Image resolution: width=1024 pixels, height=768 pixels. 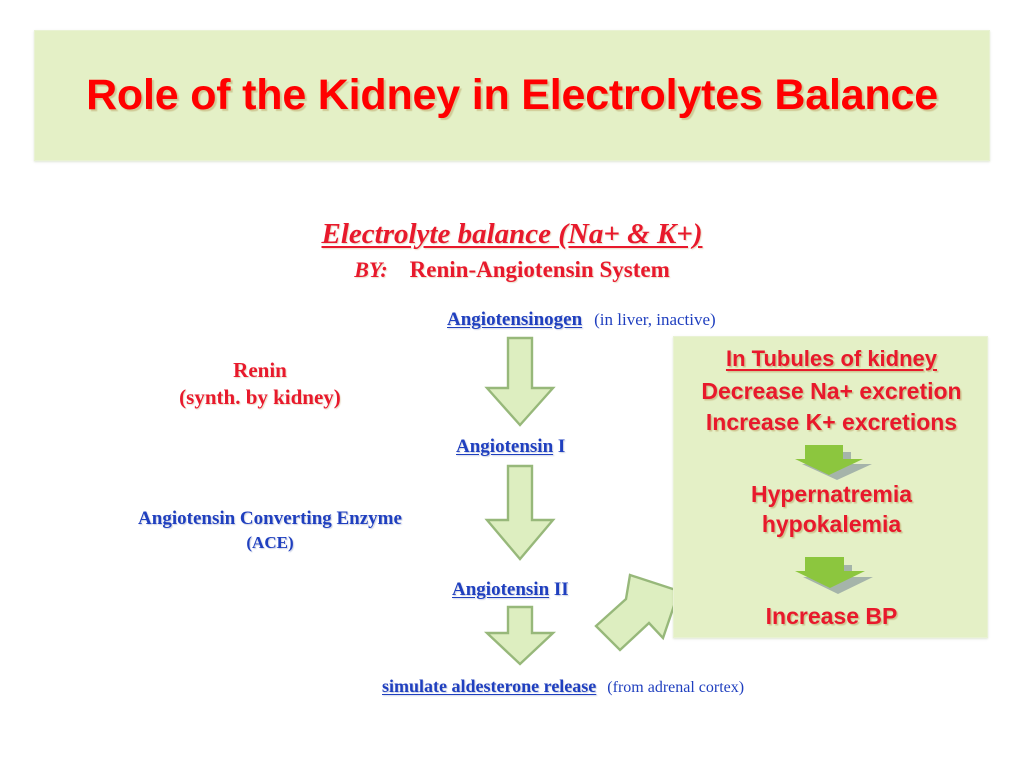 I want to click on down-arrow-icon-results-to-bp, so click(x=834, y=575).